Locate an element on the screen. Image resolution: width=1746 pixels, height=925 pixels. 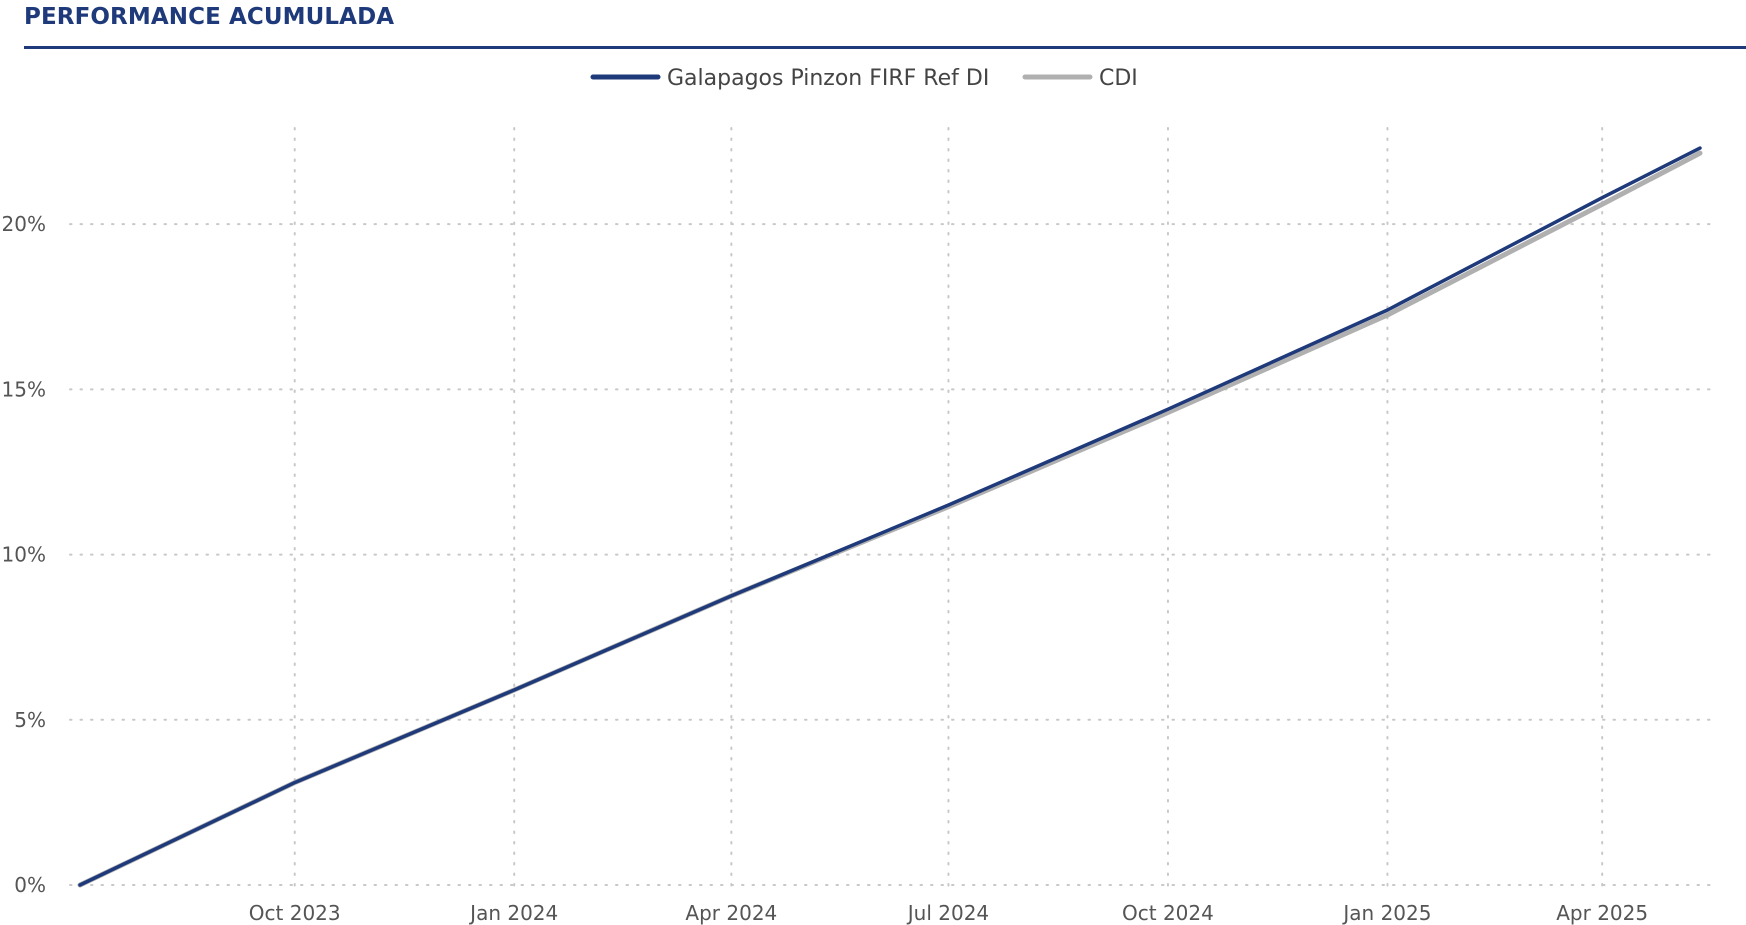
chart-title: PERFORMANCE ACUMULADA is located at coordinates (209, 17).